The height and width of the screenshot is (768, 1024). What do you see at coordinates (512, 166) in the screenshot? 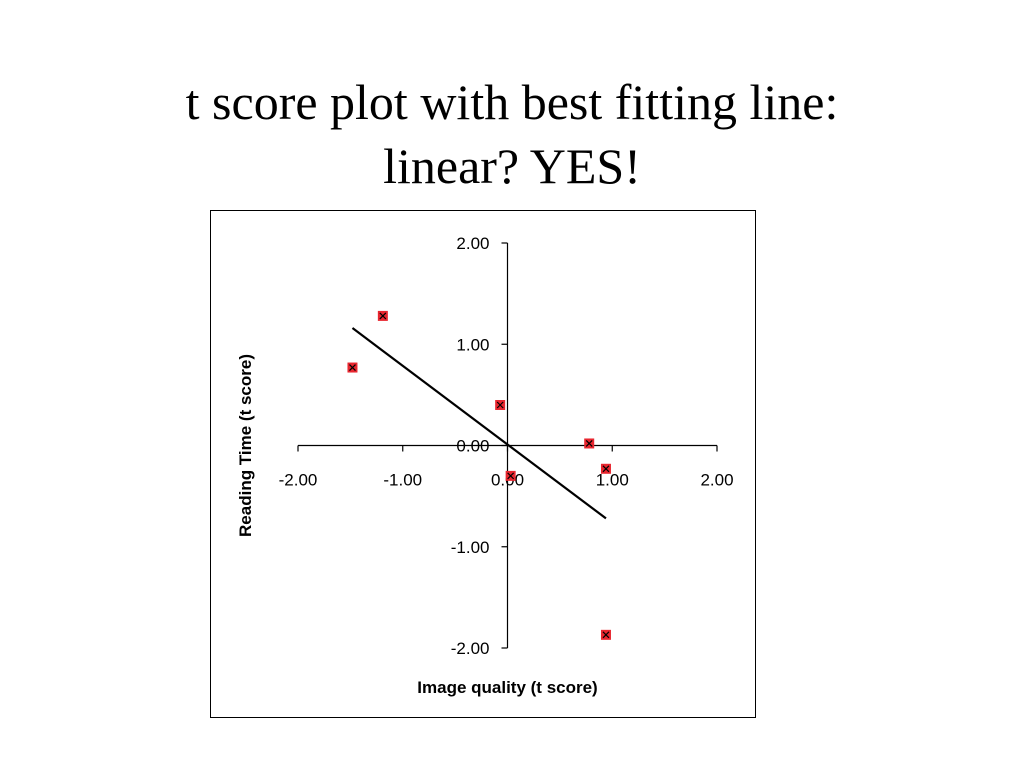
I see `slide-title-line-2: linear? YES!` at bounding box center [512, 166].